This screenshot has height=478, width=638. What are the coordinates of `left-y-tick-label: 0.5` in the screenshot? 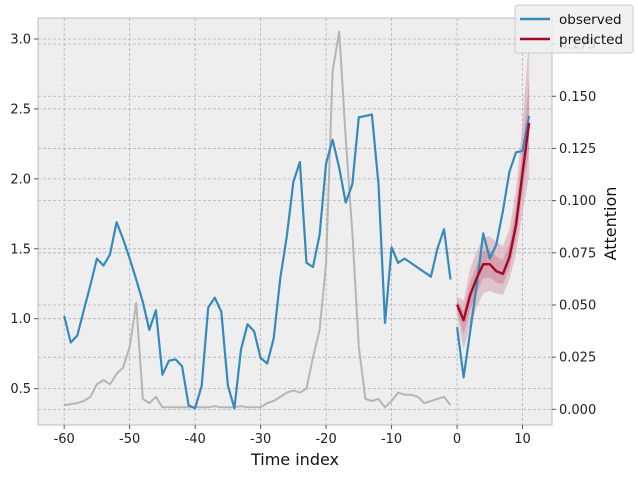 It's located at (20, 389).